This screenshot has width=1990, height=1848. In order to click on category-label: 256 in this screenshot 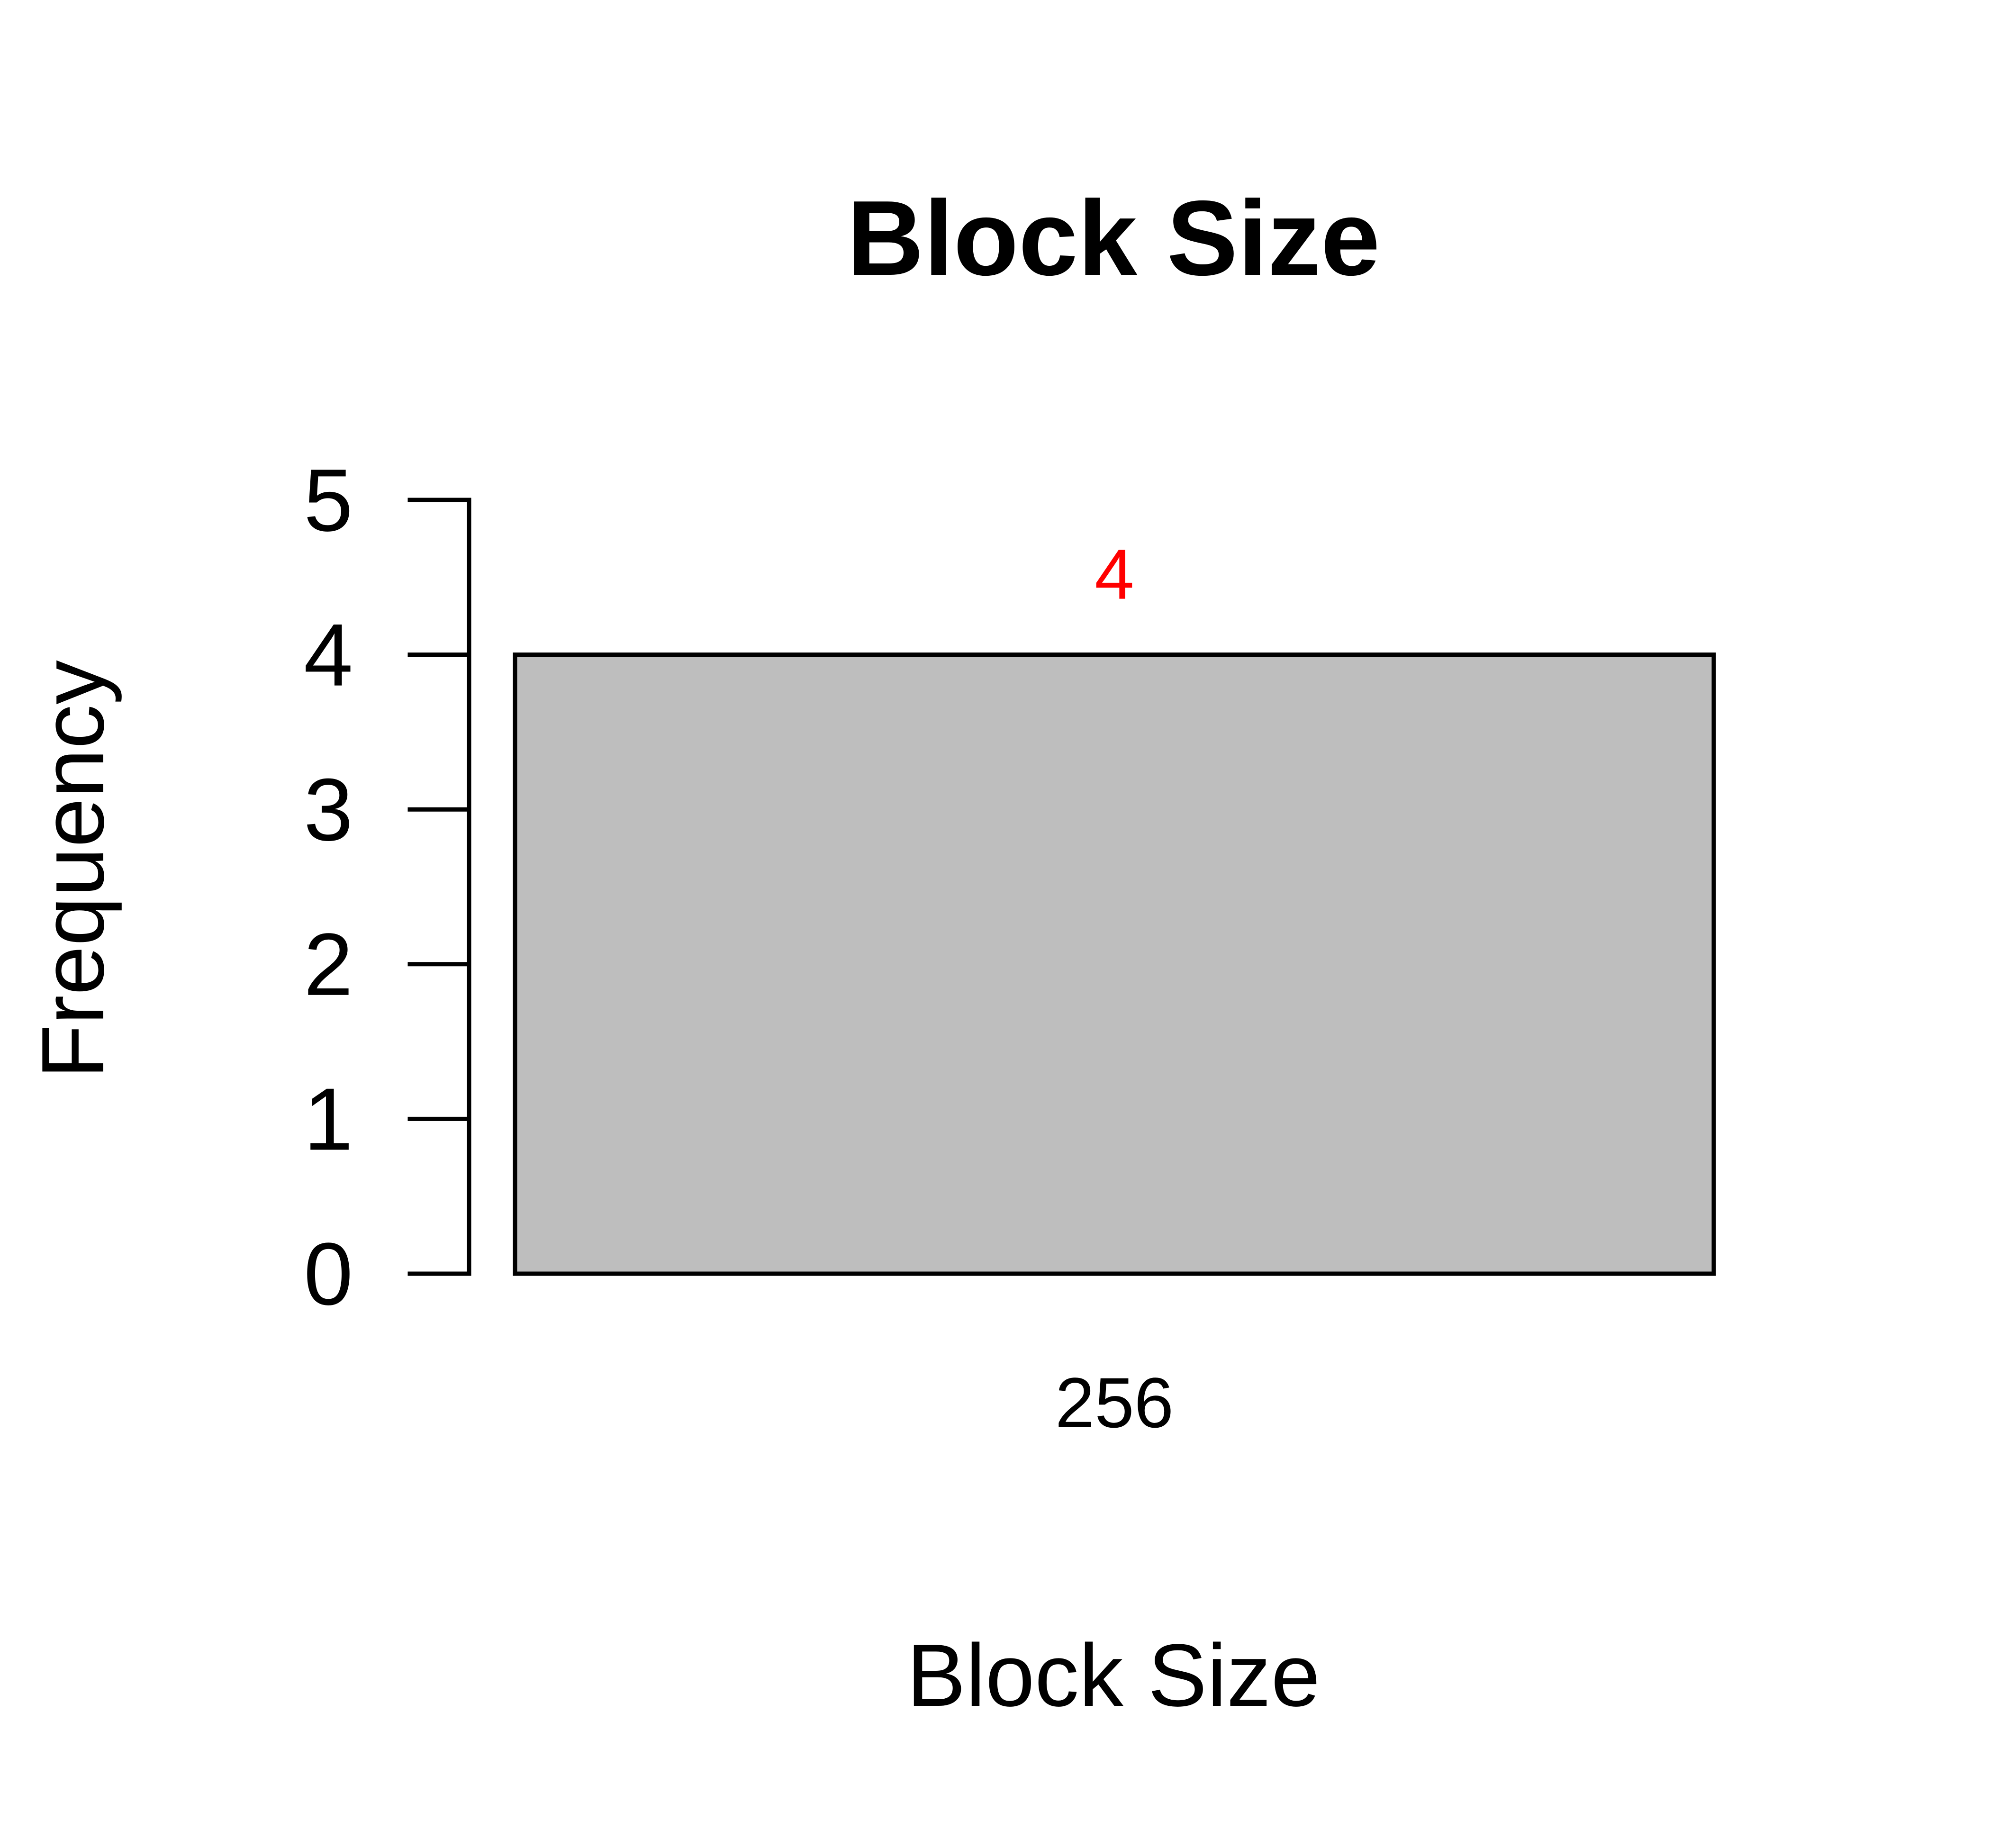, I will do `click(1114, 1403)`.